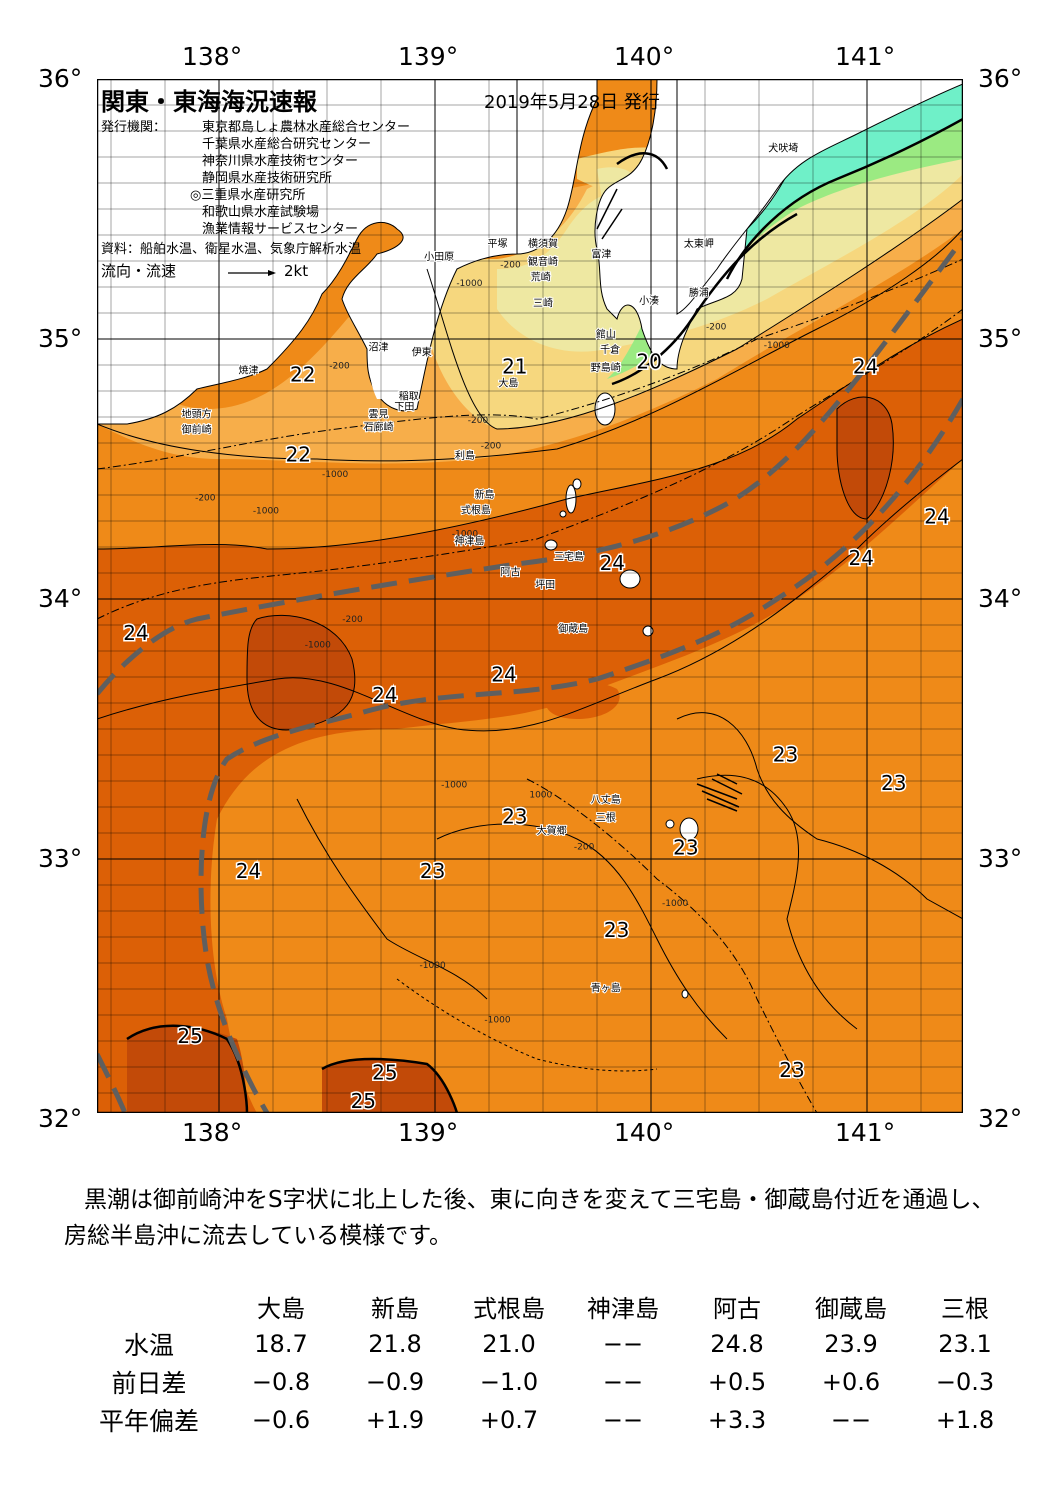  I want to click on place-label: 平塚, so click(498, 244).